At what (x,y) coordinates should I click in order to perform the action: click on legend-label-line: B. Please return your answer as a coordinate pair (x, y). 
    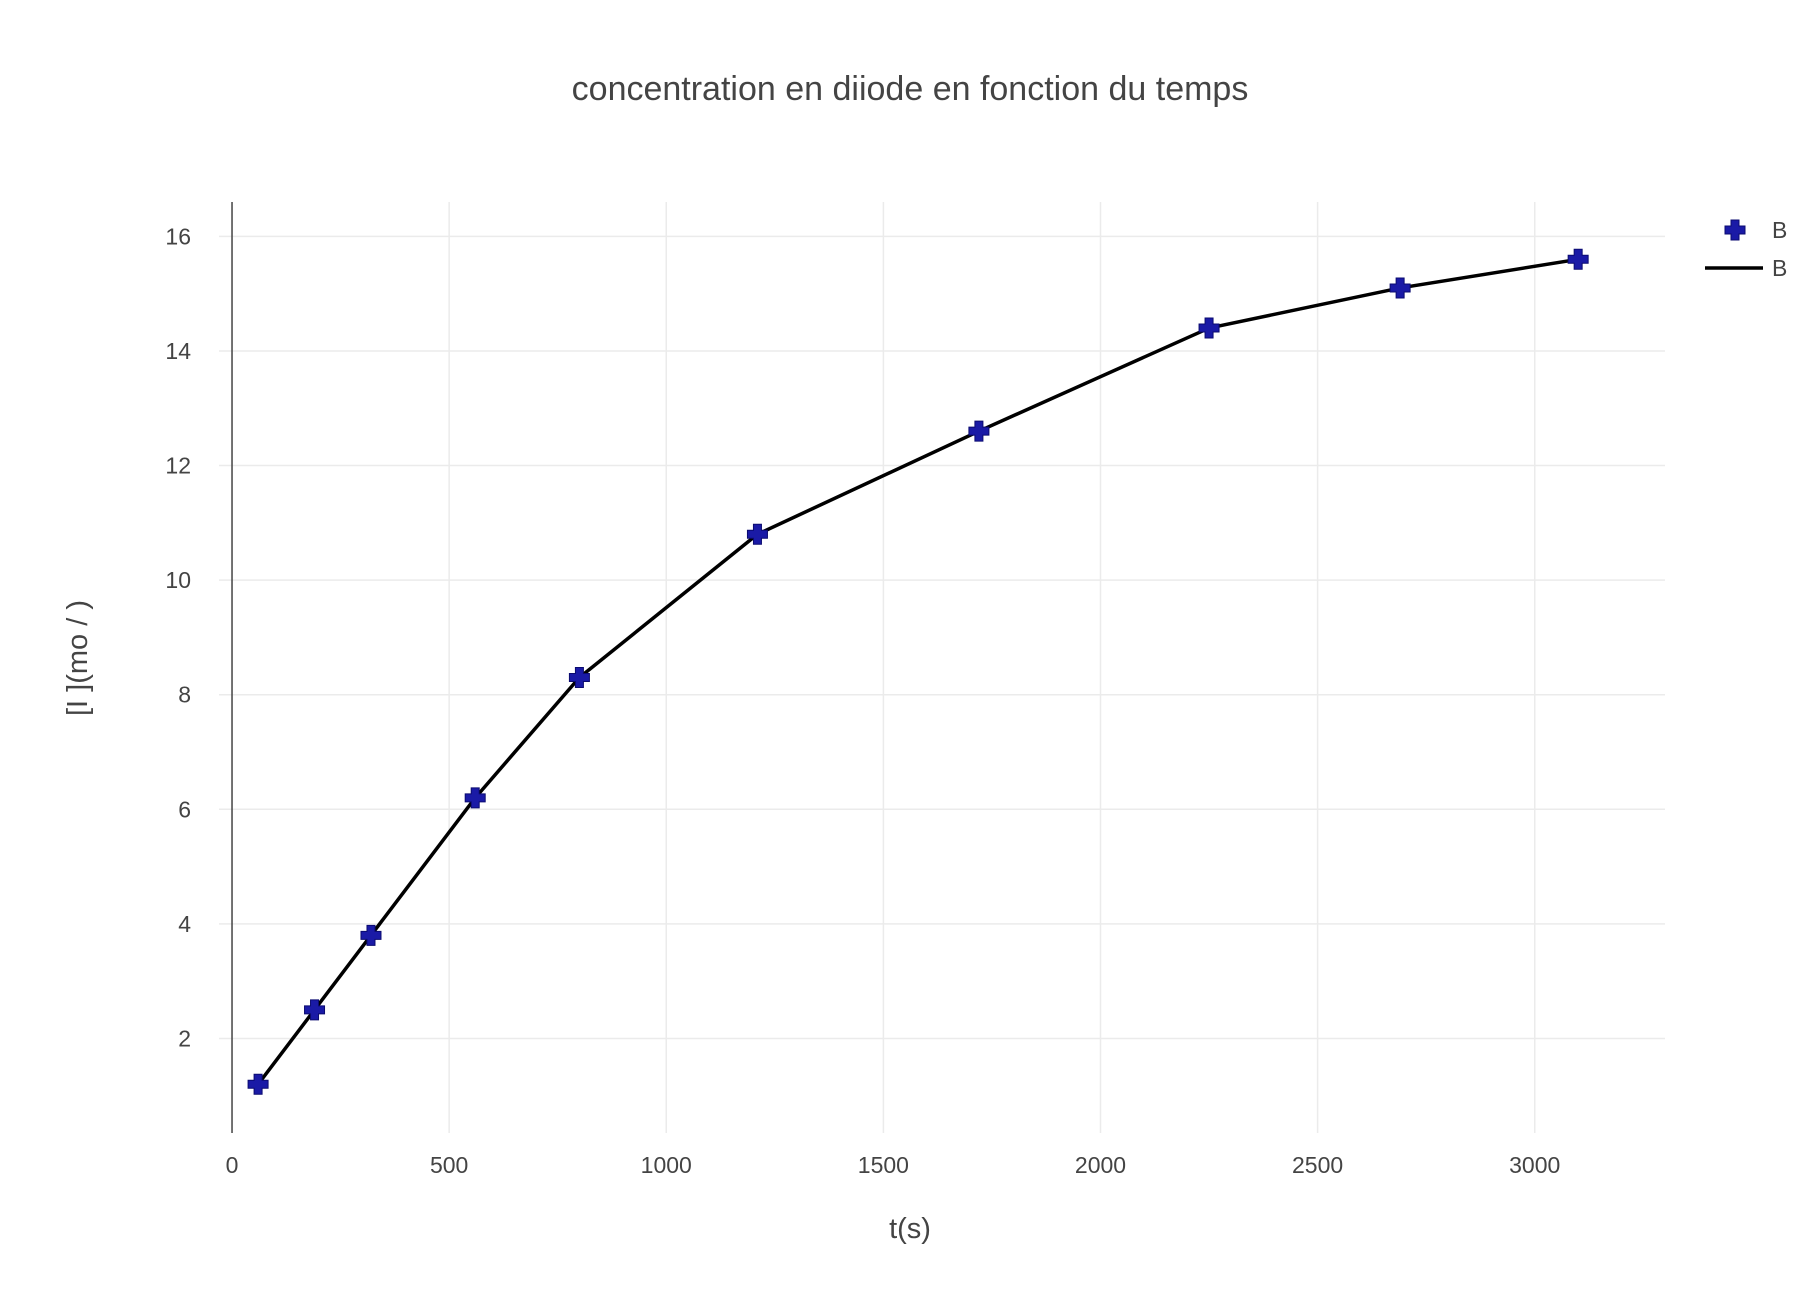
    Looking at the image, I should click on (1779, 268).